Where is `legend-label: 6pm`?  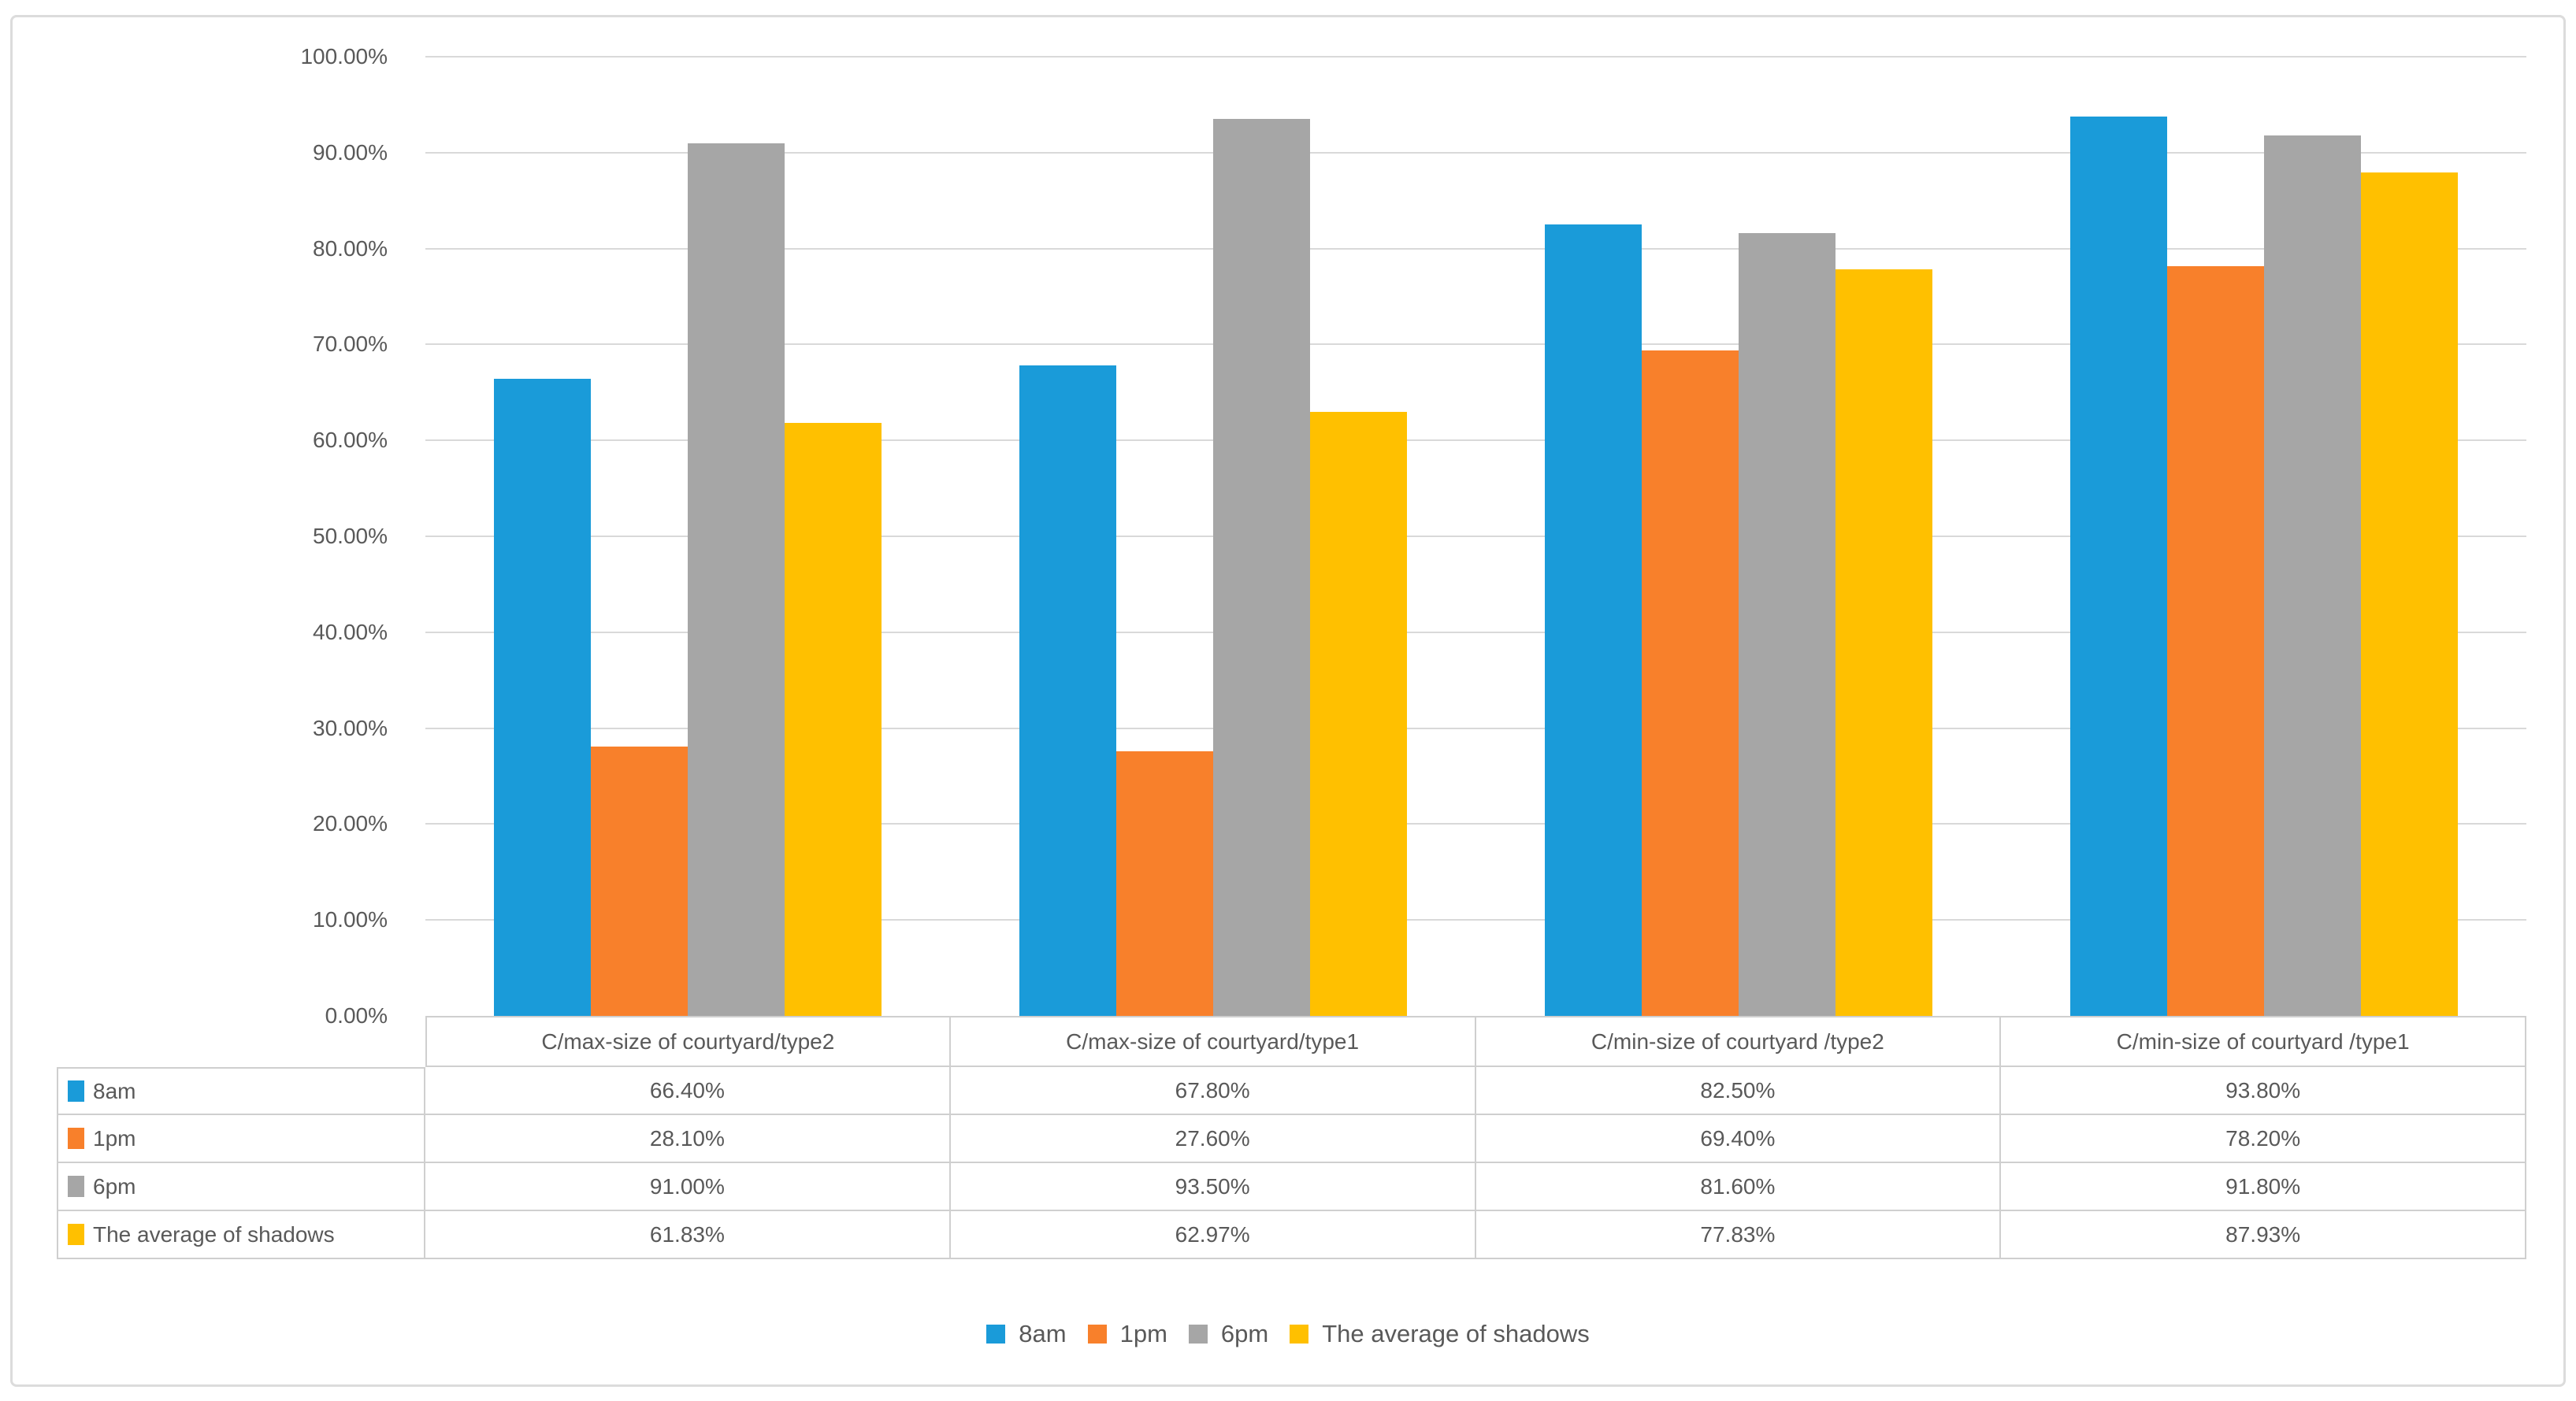
legend-label: 6pm is located at coordinates (1244, 1333).